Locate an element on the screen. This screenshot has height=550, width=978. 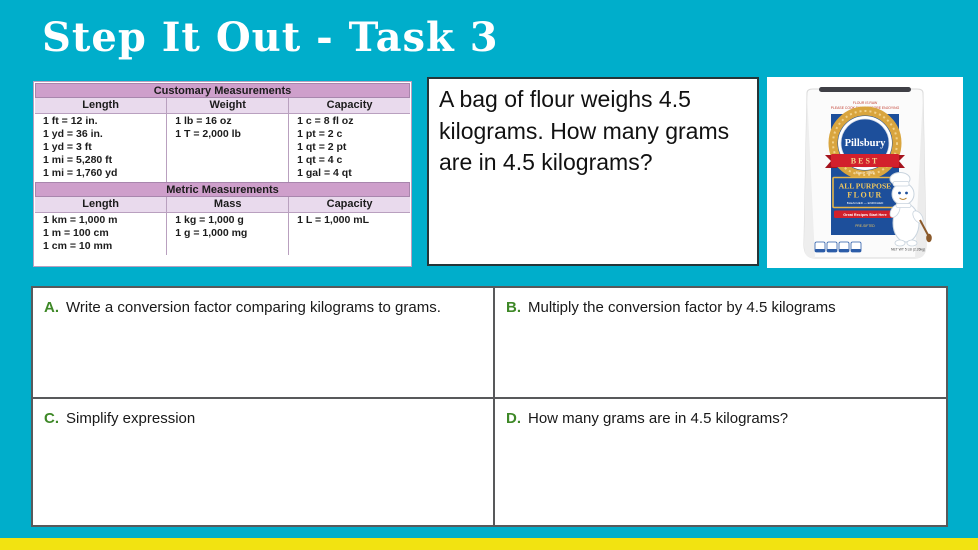
conversion-fact: 1 T = 2,000 lb is located at coordinates (208, 134).